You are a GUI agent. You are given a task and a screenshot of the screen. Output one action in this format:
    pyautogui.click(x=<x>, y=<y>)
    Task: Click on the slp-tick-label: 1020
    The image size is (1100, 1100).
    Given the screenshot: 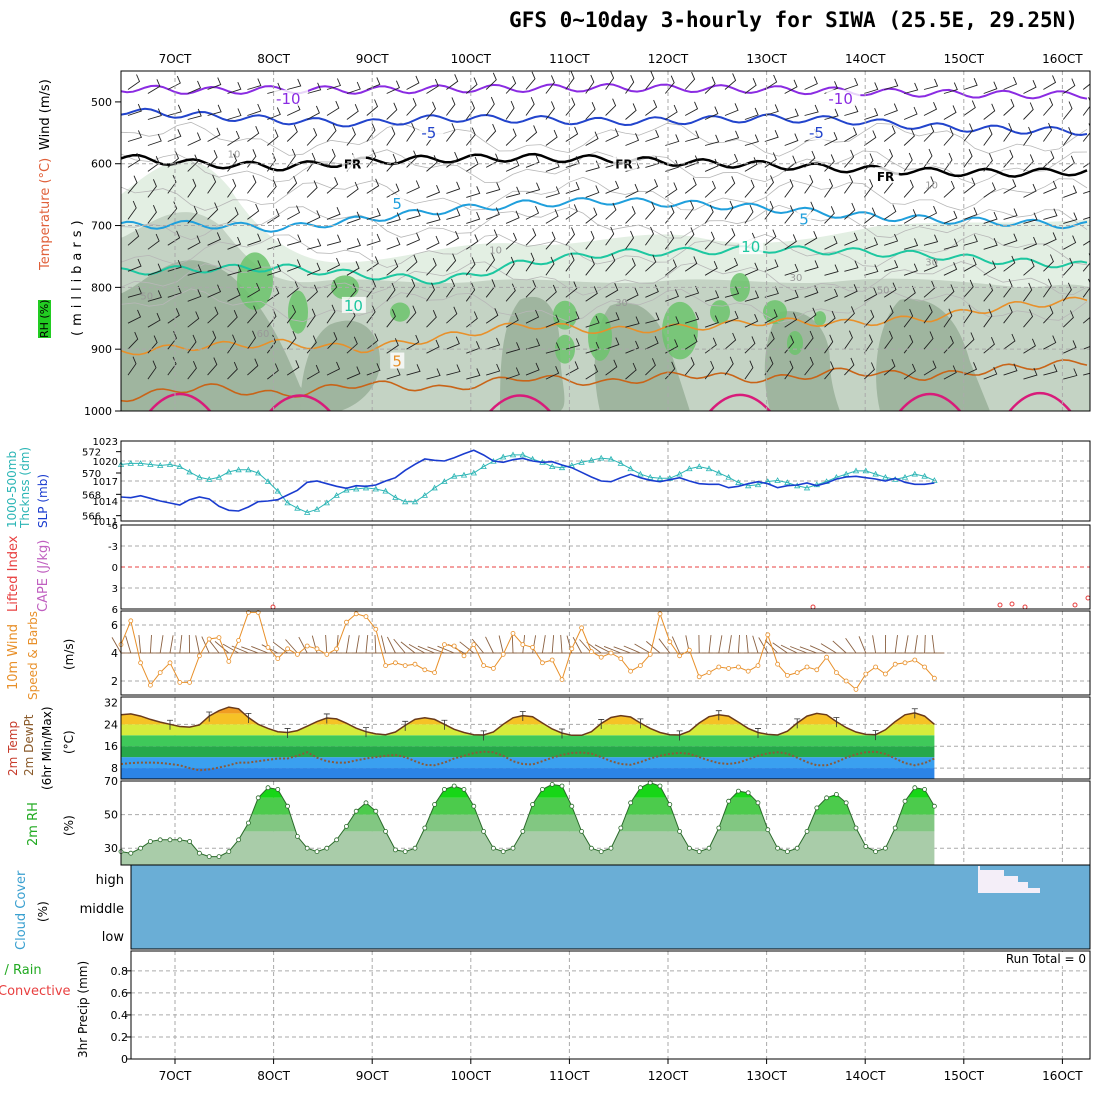 What is the action you would take?
    pyautogui.click(x=105, y=462)
    